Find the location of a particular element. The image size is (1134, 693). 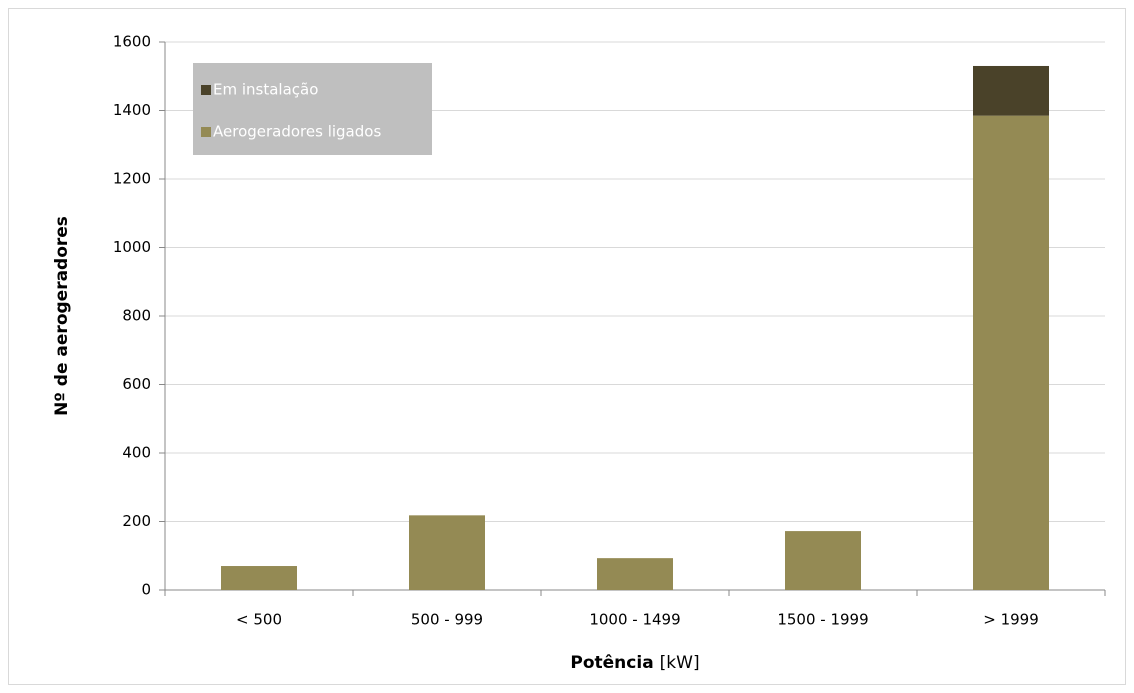

y-tick-label: 1600 is located at coordinates (132, 42).